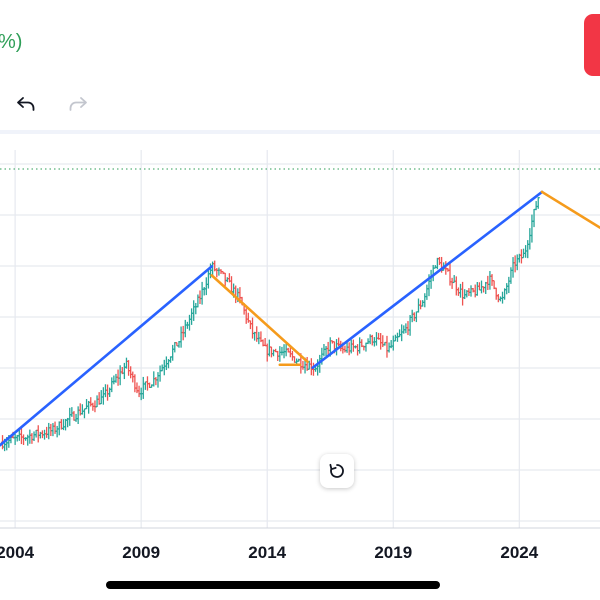 This screenshot has width=600, height=600. I want to click on trade-action-button, so click(592, 45).